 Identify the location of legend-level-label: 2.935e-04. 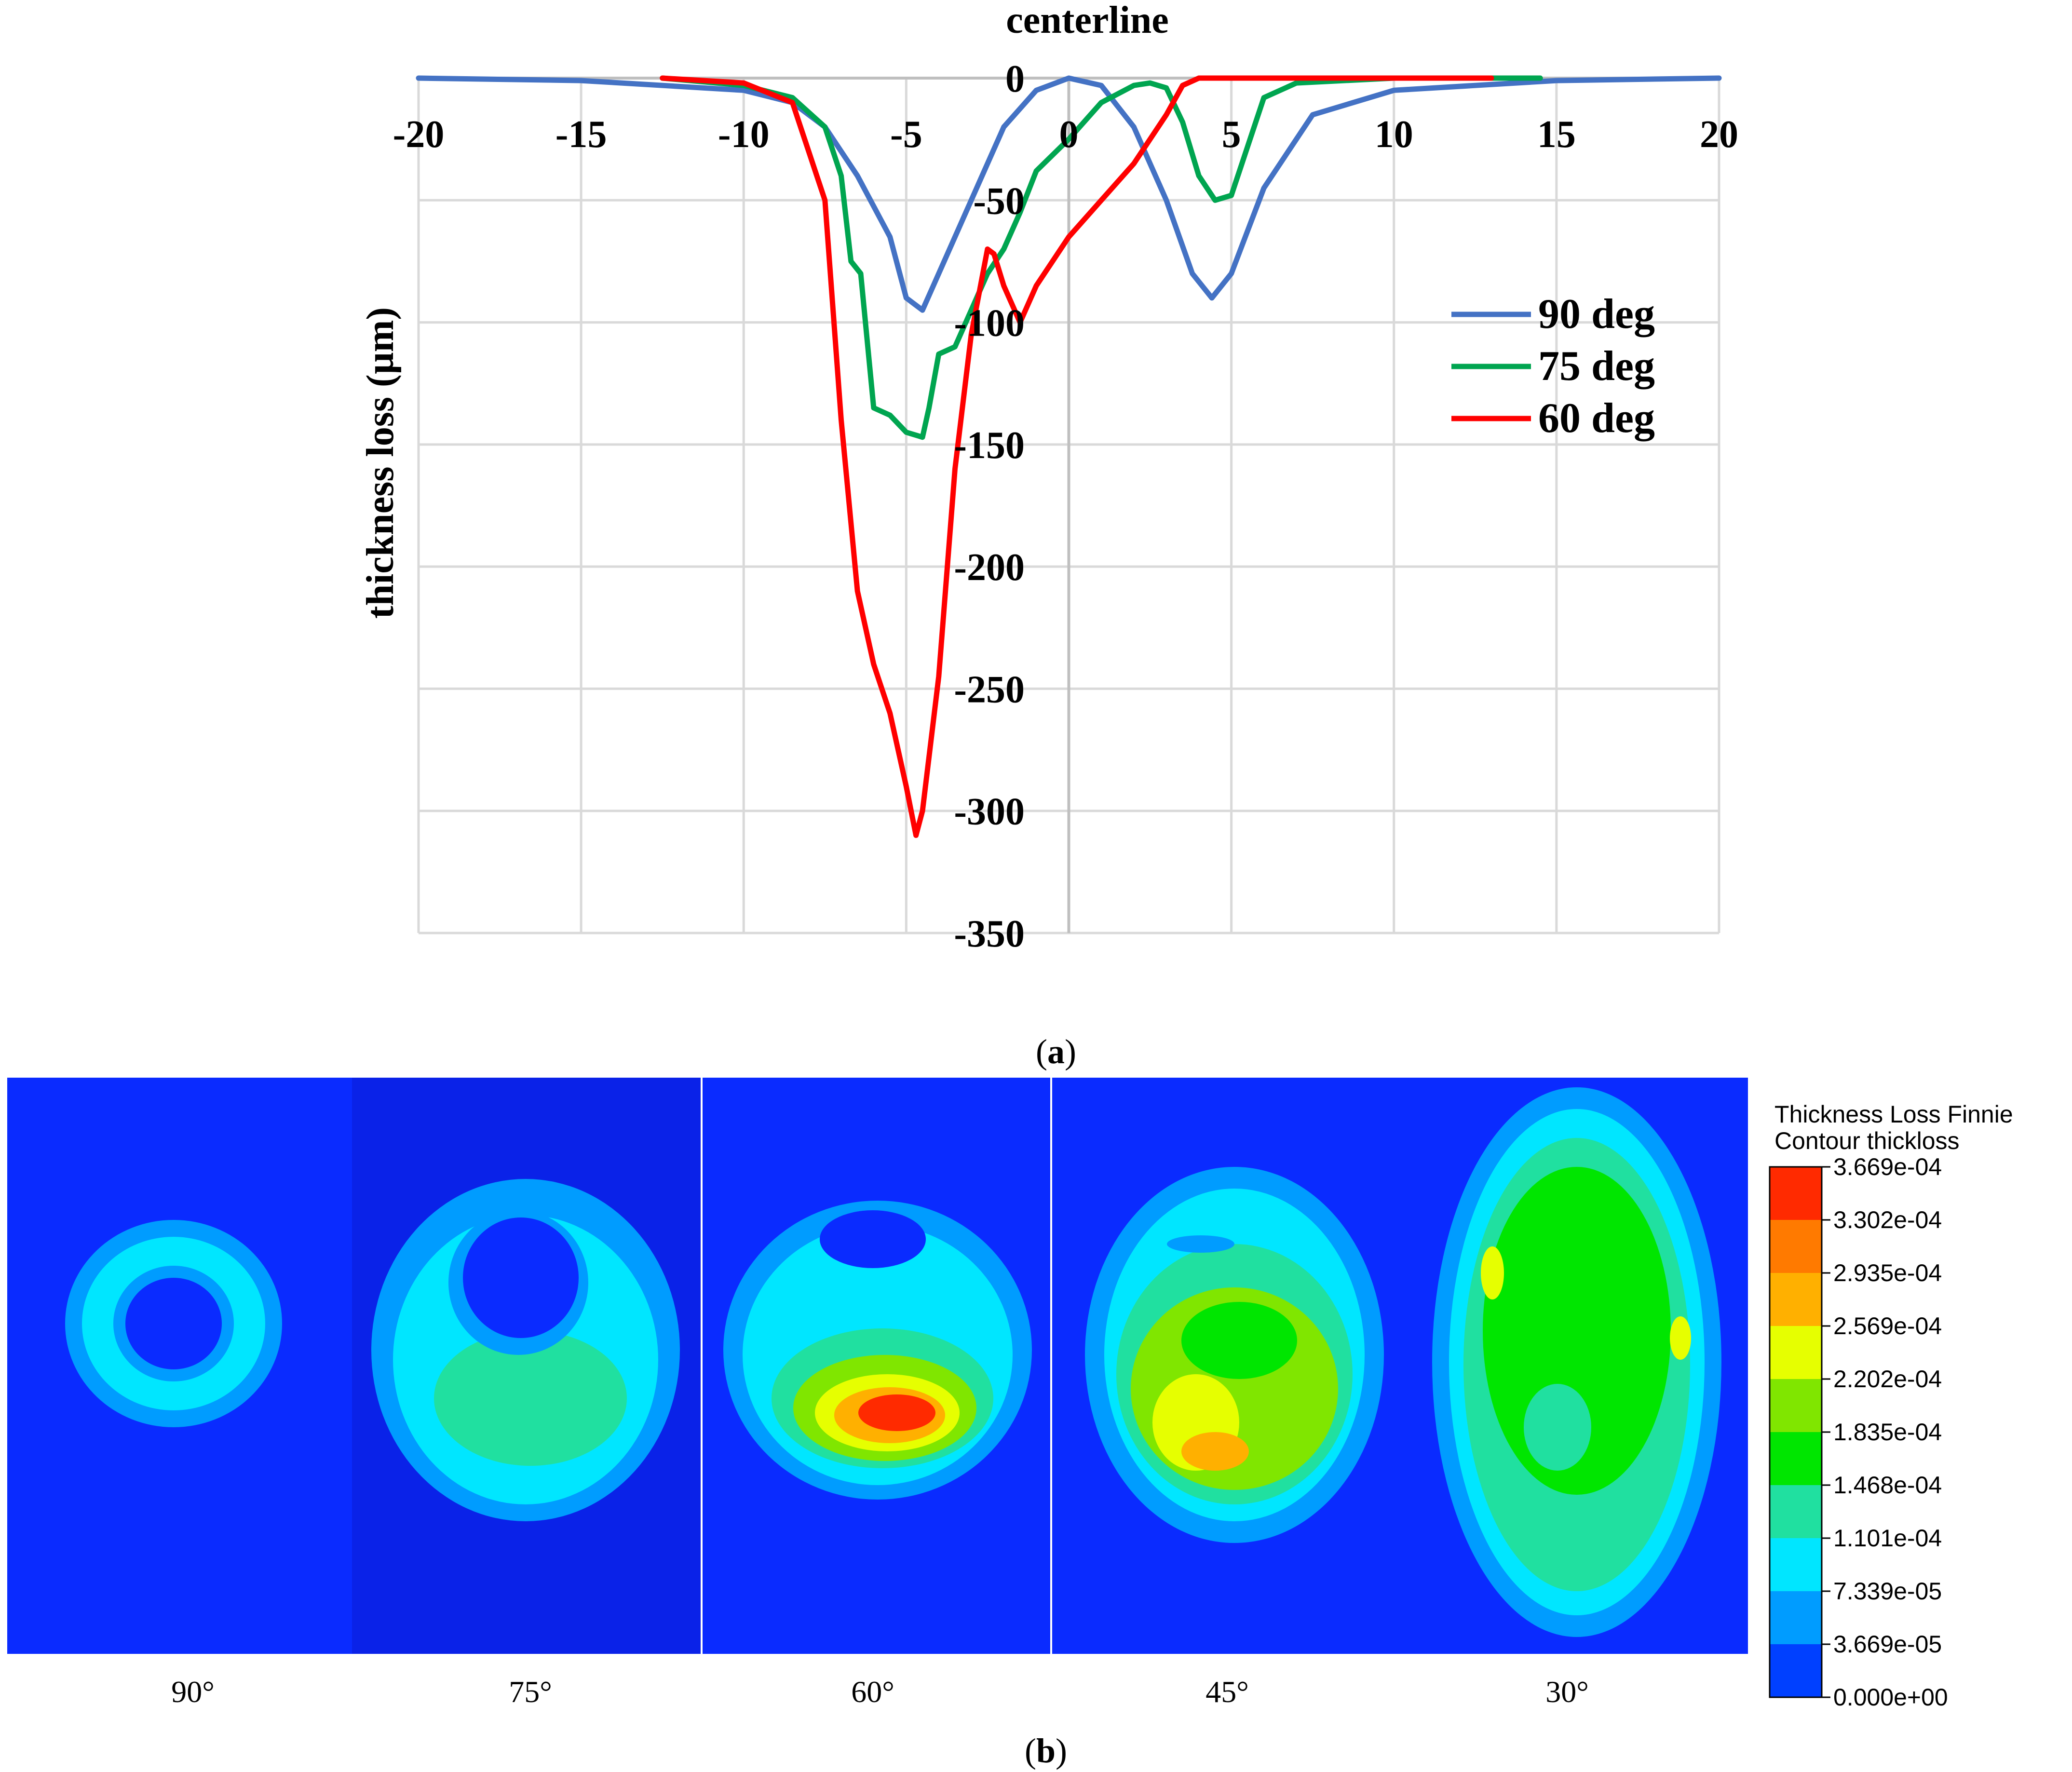
(1888, 1272).